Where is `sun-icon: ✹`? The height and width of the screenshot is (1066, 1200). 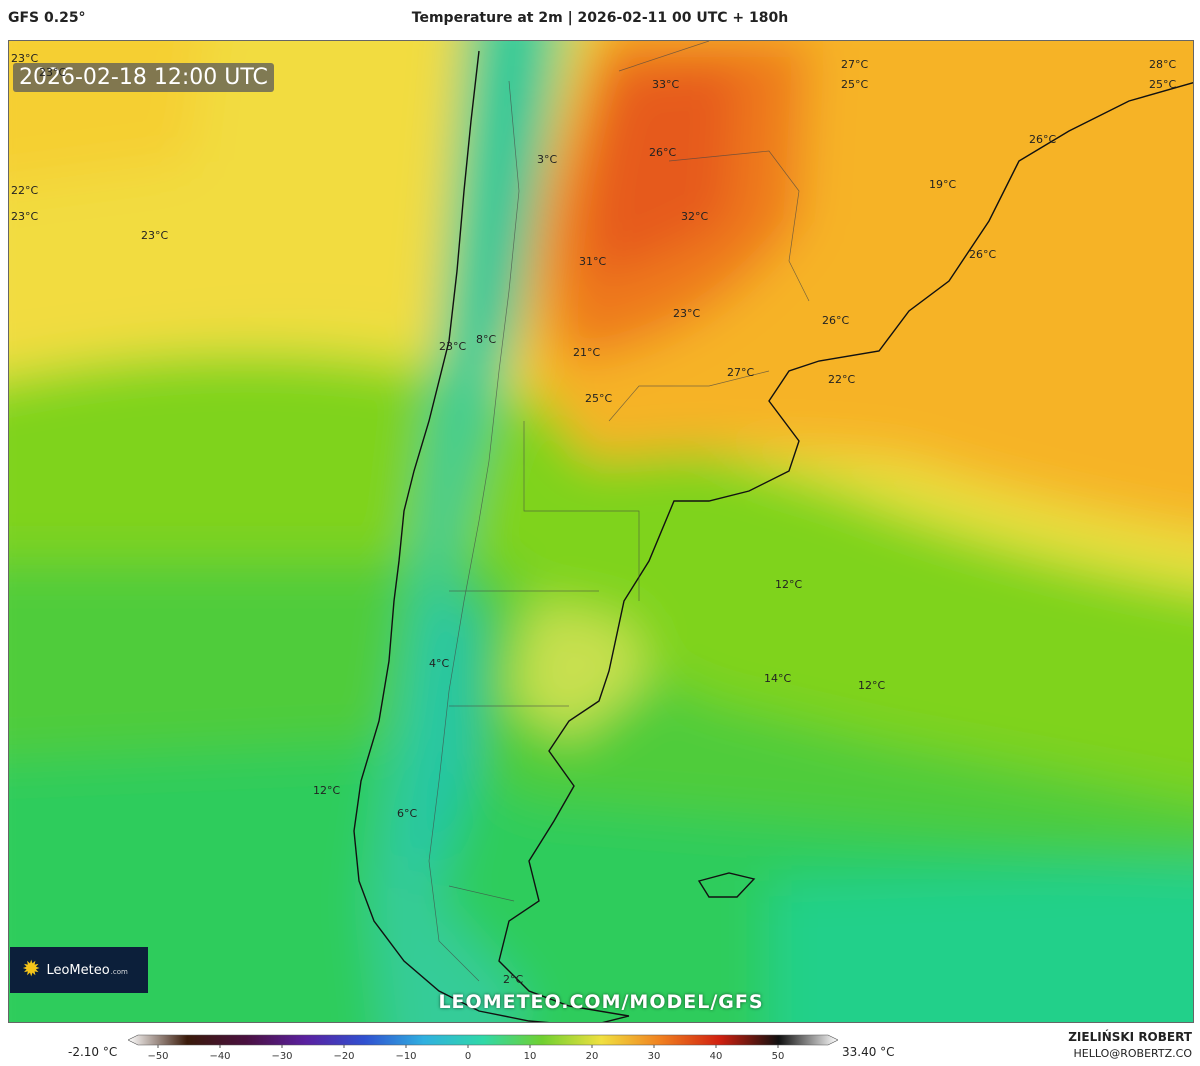
sun-icon: ✹ is located at coordinates (31, 969).